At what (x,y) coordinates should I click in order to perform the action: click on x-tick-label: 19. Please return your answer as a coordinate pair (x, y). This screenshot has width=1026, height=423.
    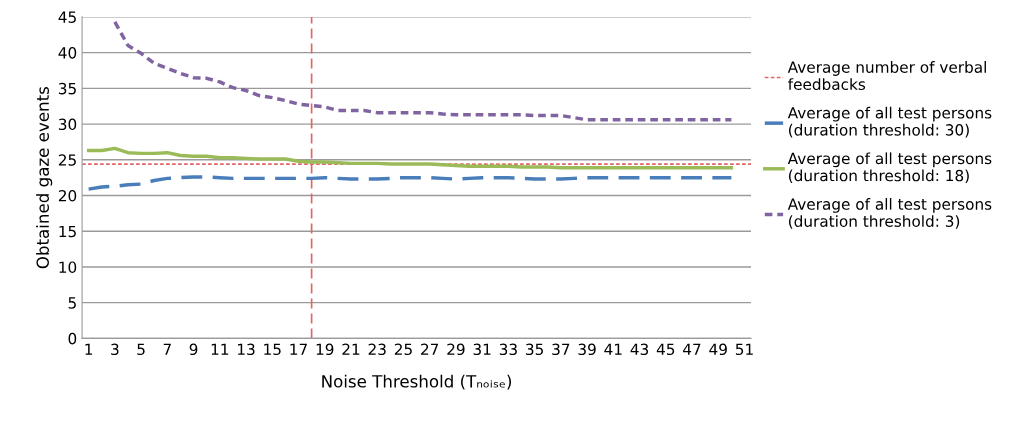
    Looking at the image, I should click on (325, 349).